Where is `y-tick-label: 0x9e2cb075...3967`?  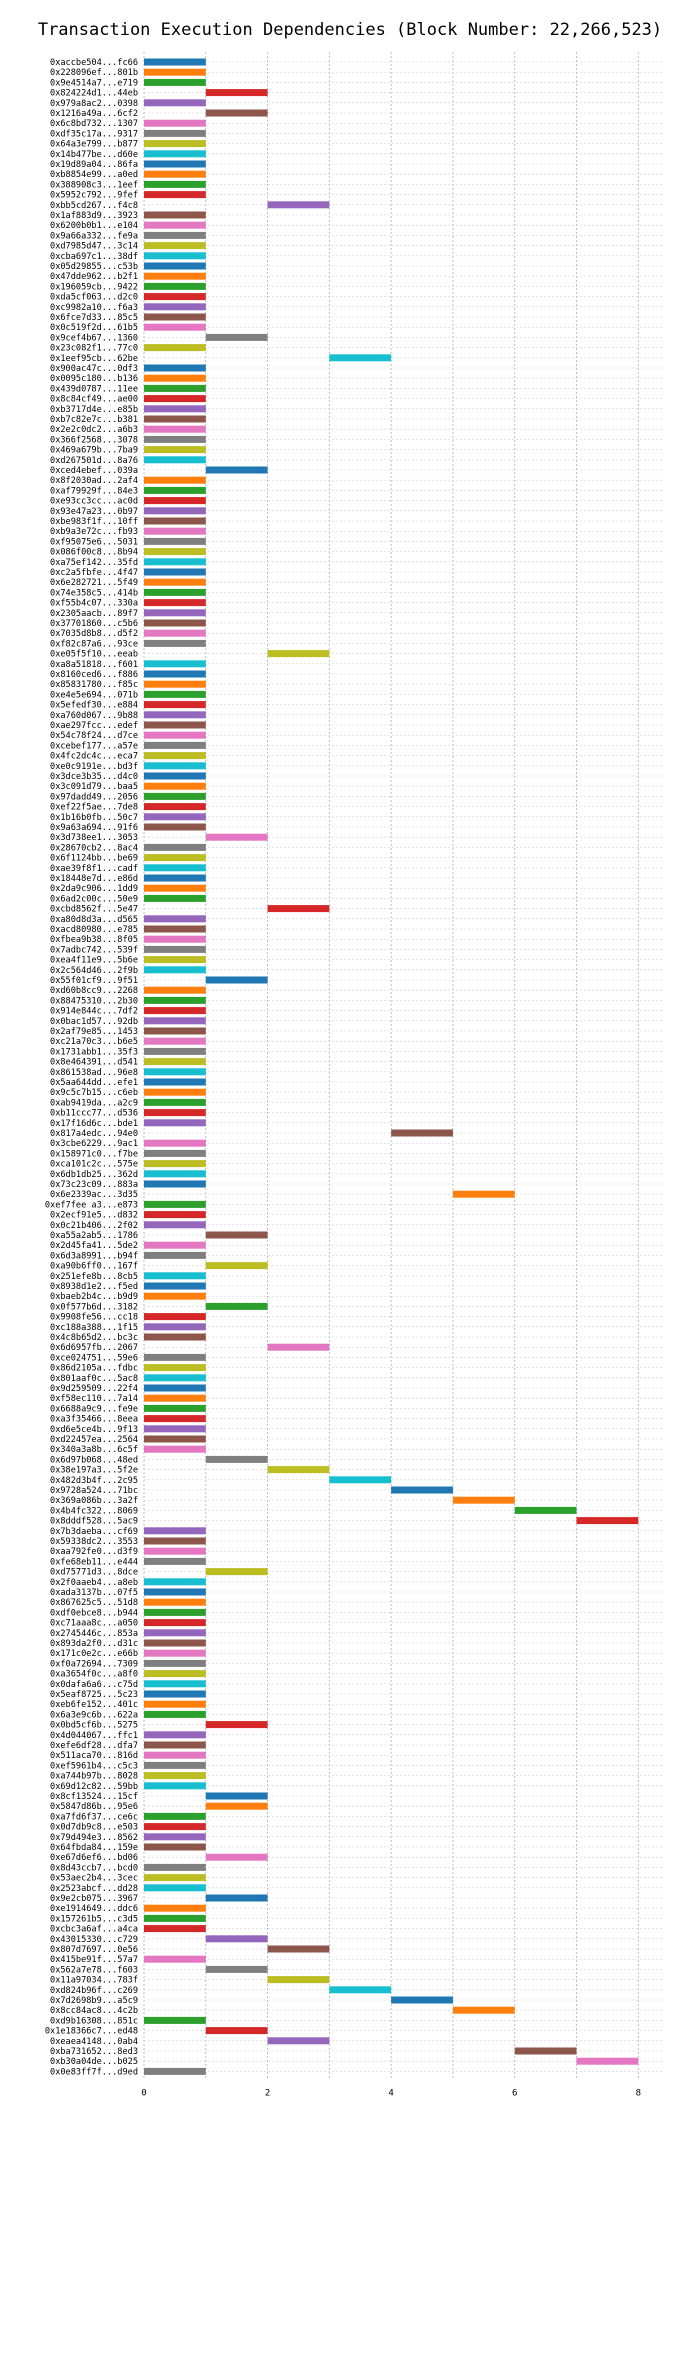 y-tick-label: 0x9e2cb075...3967 is located at coordinates (94, 1899).